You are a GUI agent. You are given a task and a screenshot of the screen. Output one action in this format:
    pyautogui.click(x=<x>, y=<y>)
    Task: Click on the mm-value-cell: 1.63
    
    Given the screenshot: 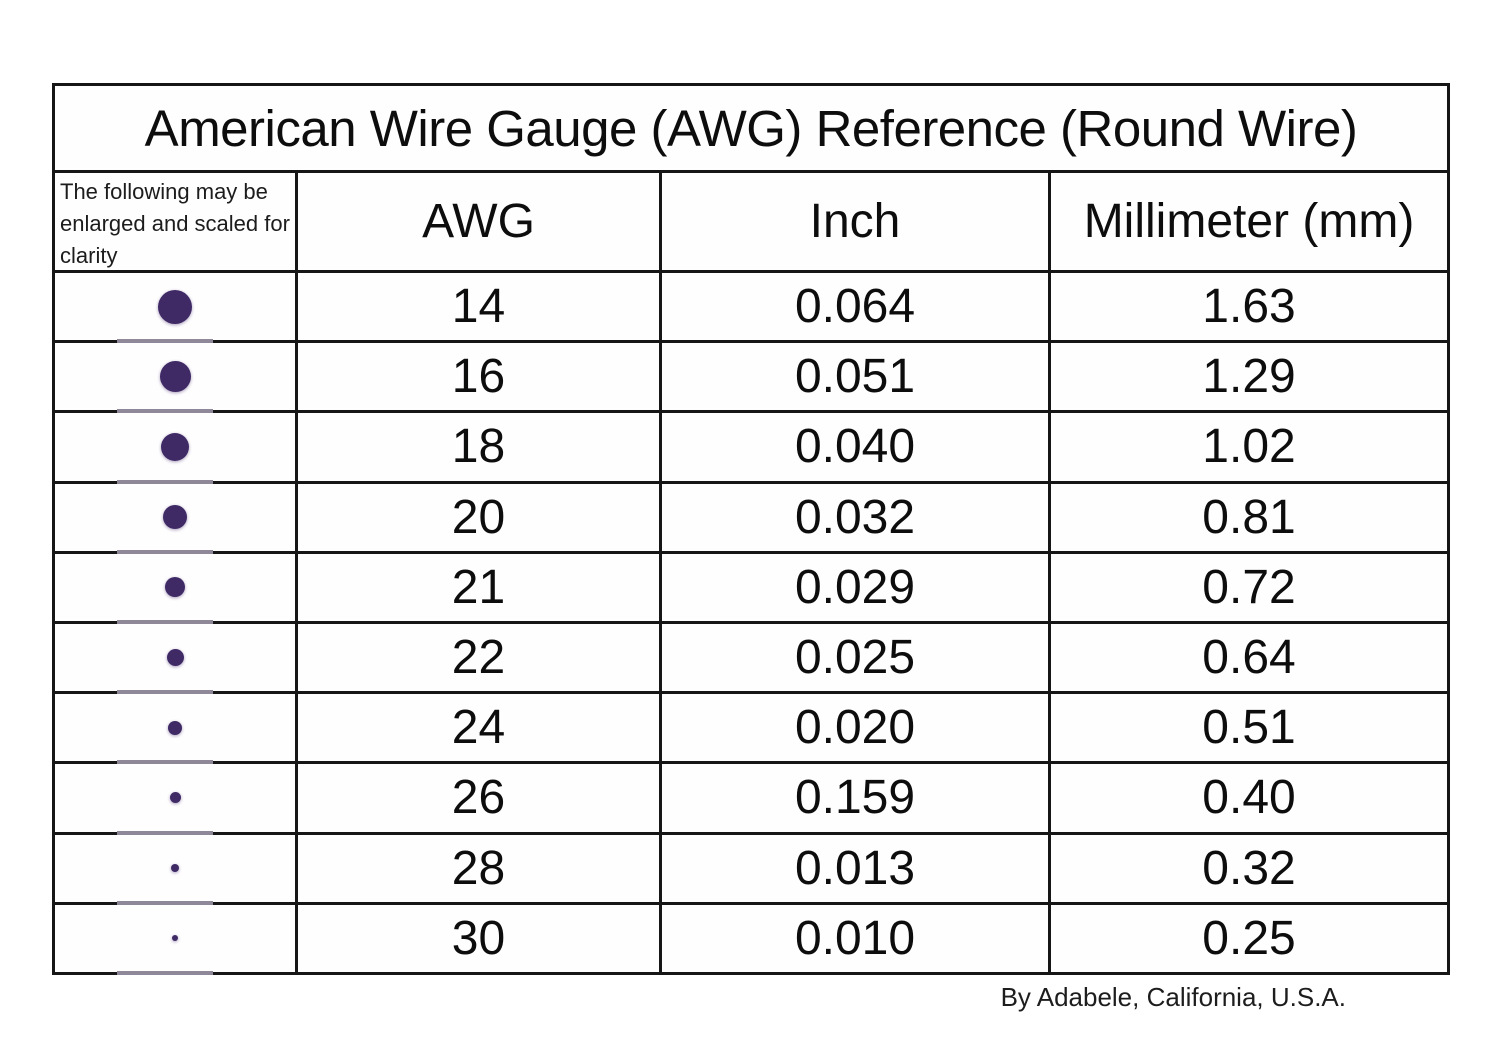 What is the action you would take?
    pyautogui.click(x=1247, y=305)
    